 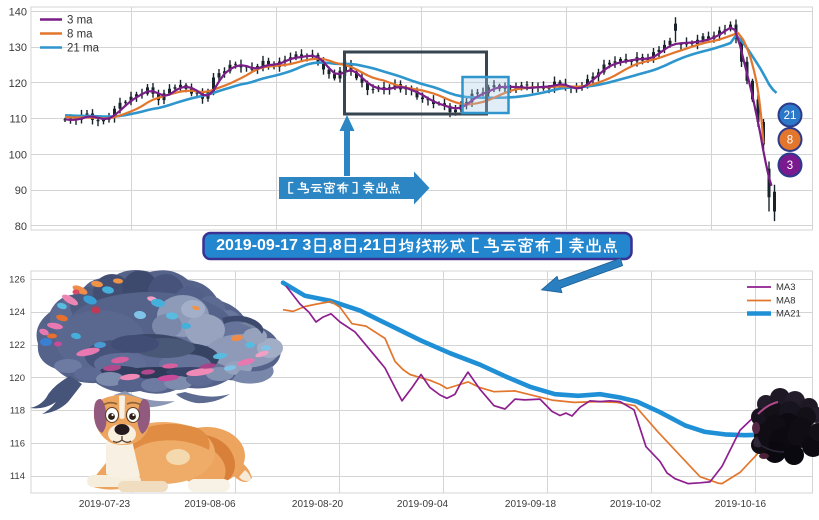 I want to click on svg-text: 80, so click(x=21, y=227).